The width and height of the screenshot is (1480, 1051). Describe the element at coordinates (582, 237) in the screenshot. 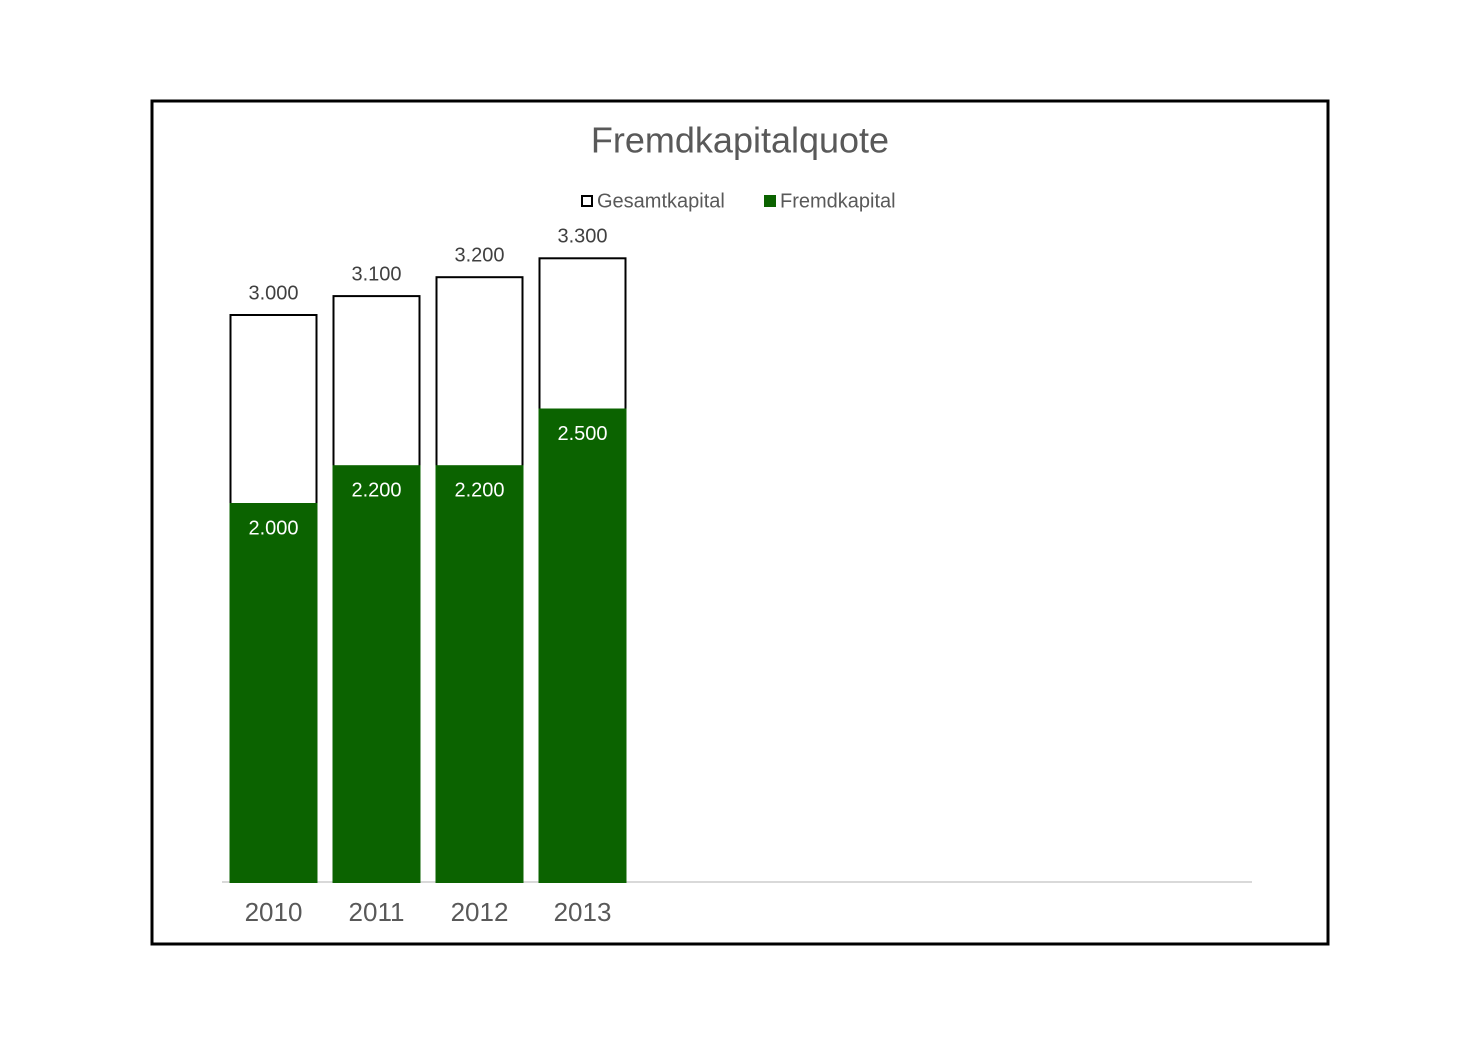

I see `data-label: 3.300` at that location.